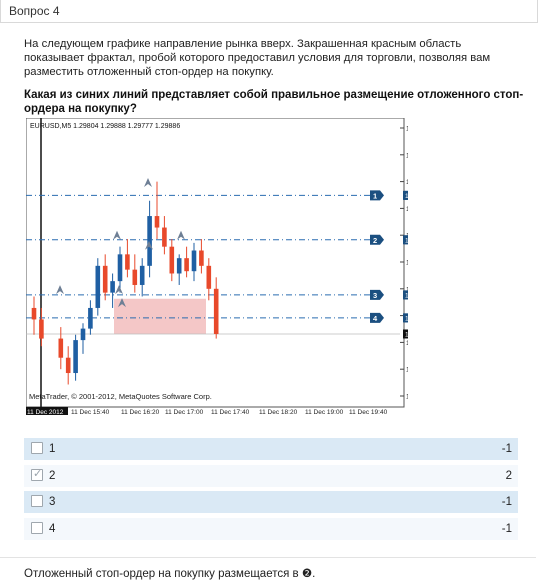 This screenshot has width=544, height=582. I want to click on time-tick-label: 11 Dec 2012, so click(45, 412).